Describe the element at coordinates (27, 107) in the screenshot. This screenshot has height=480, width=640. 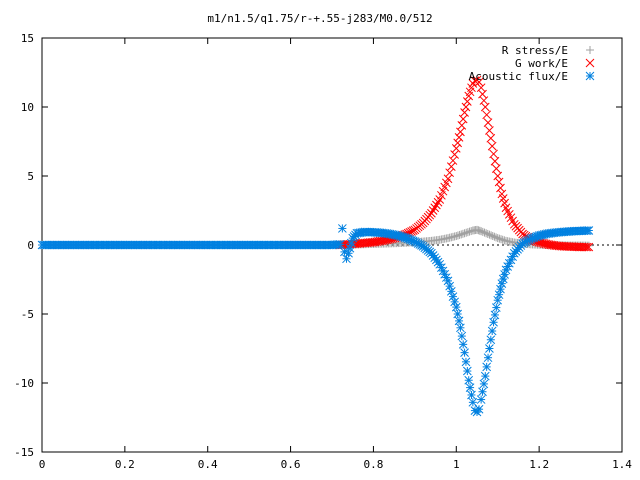
I see `y-tick-label: 10` at that location.